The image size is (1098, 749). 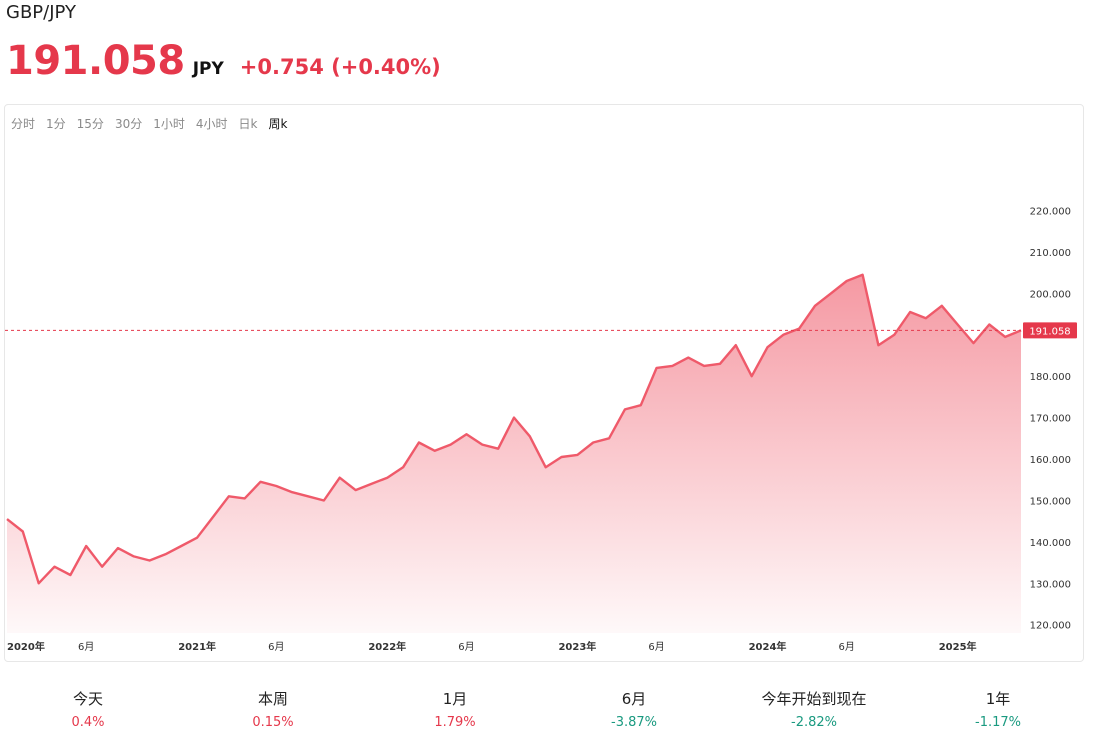 I want to click on stat-label: 今年开始到现在, so click(x=814, y=699).